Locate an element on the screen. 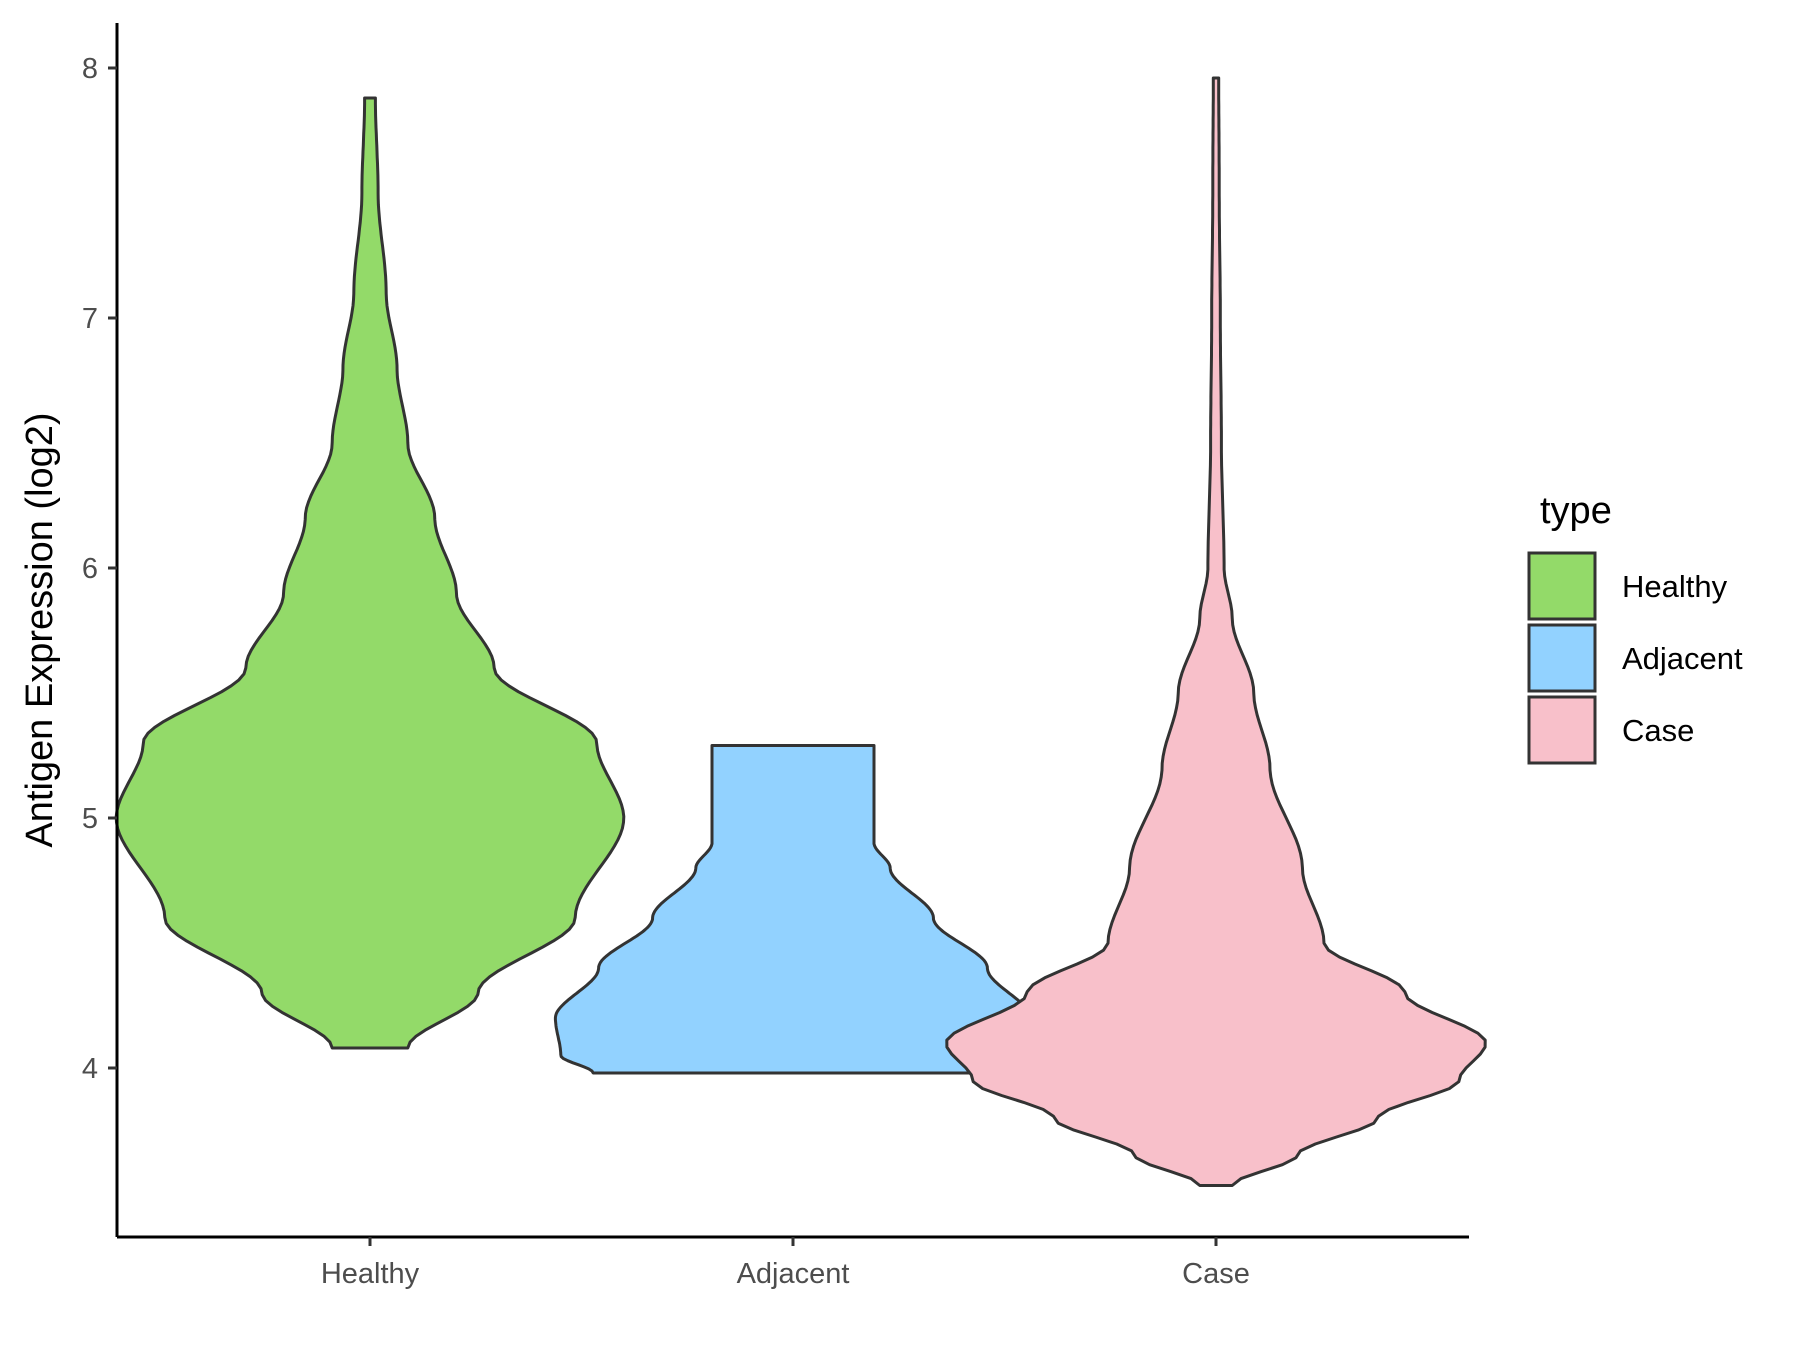  legend-label-case: Case is located at coordinates (1658, 730).